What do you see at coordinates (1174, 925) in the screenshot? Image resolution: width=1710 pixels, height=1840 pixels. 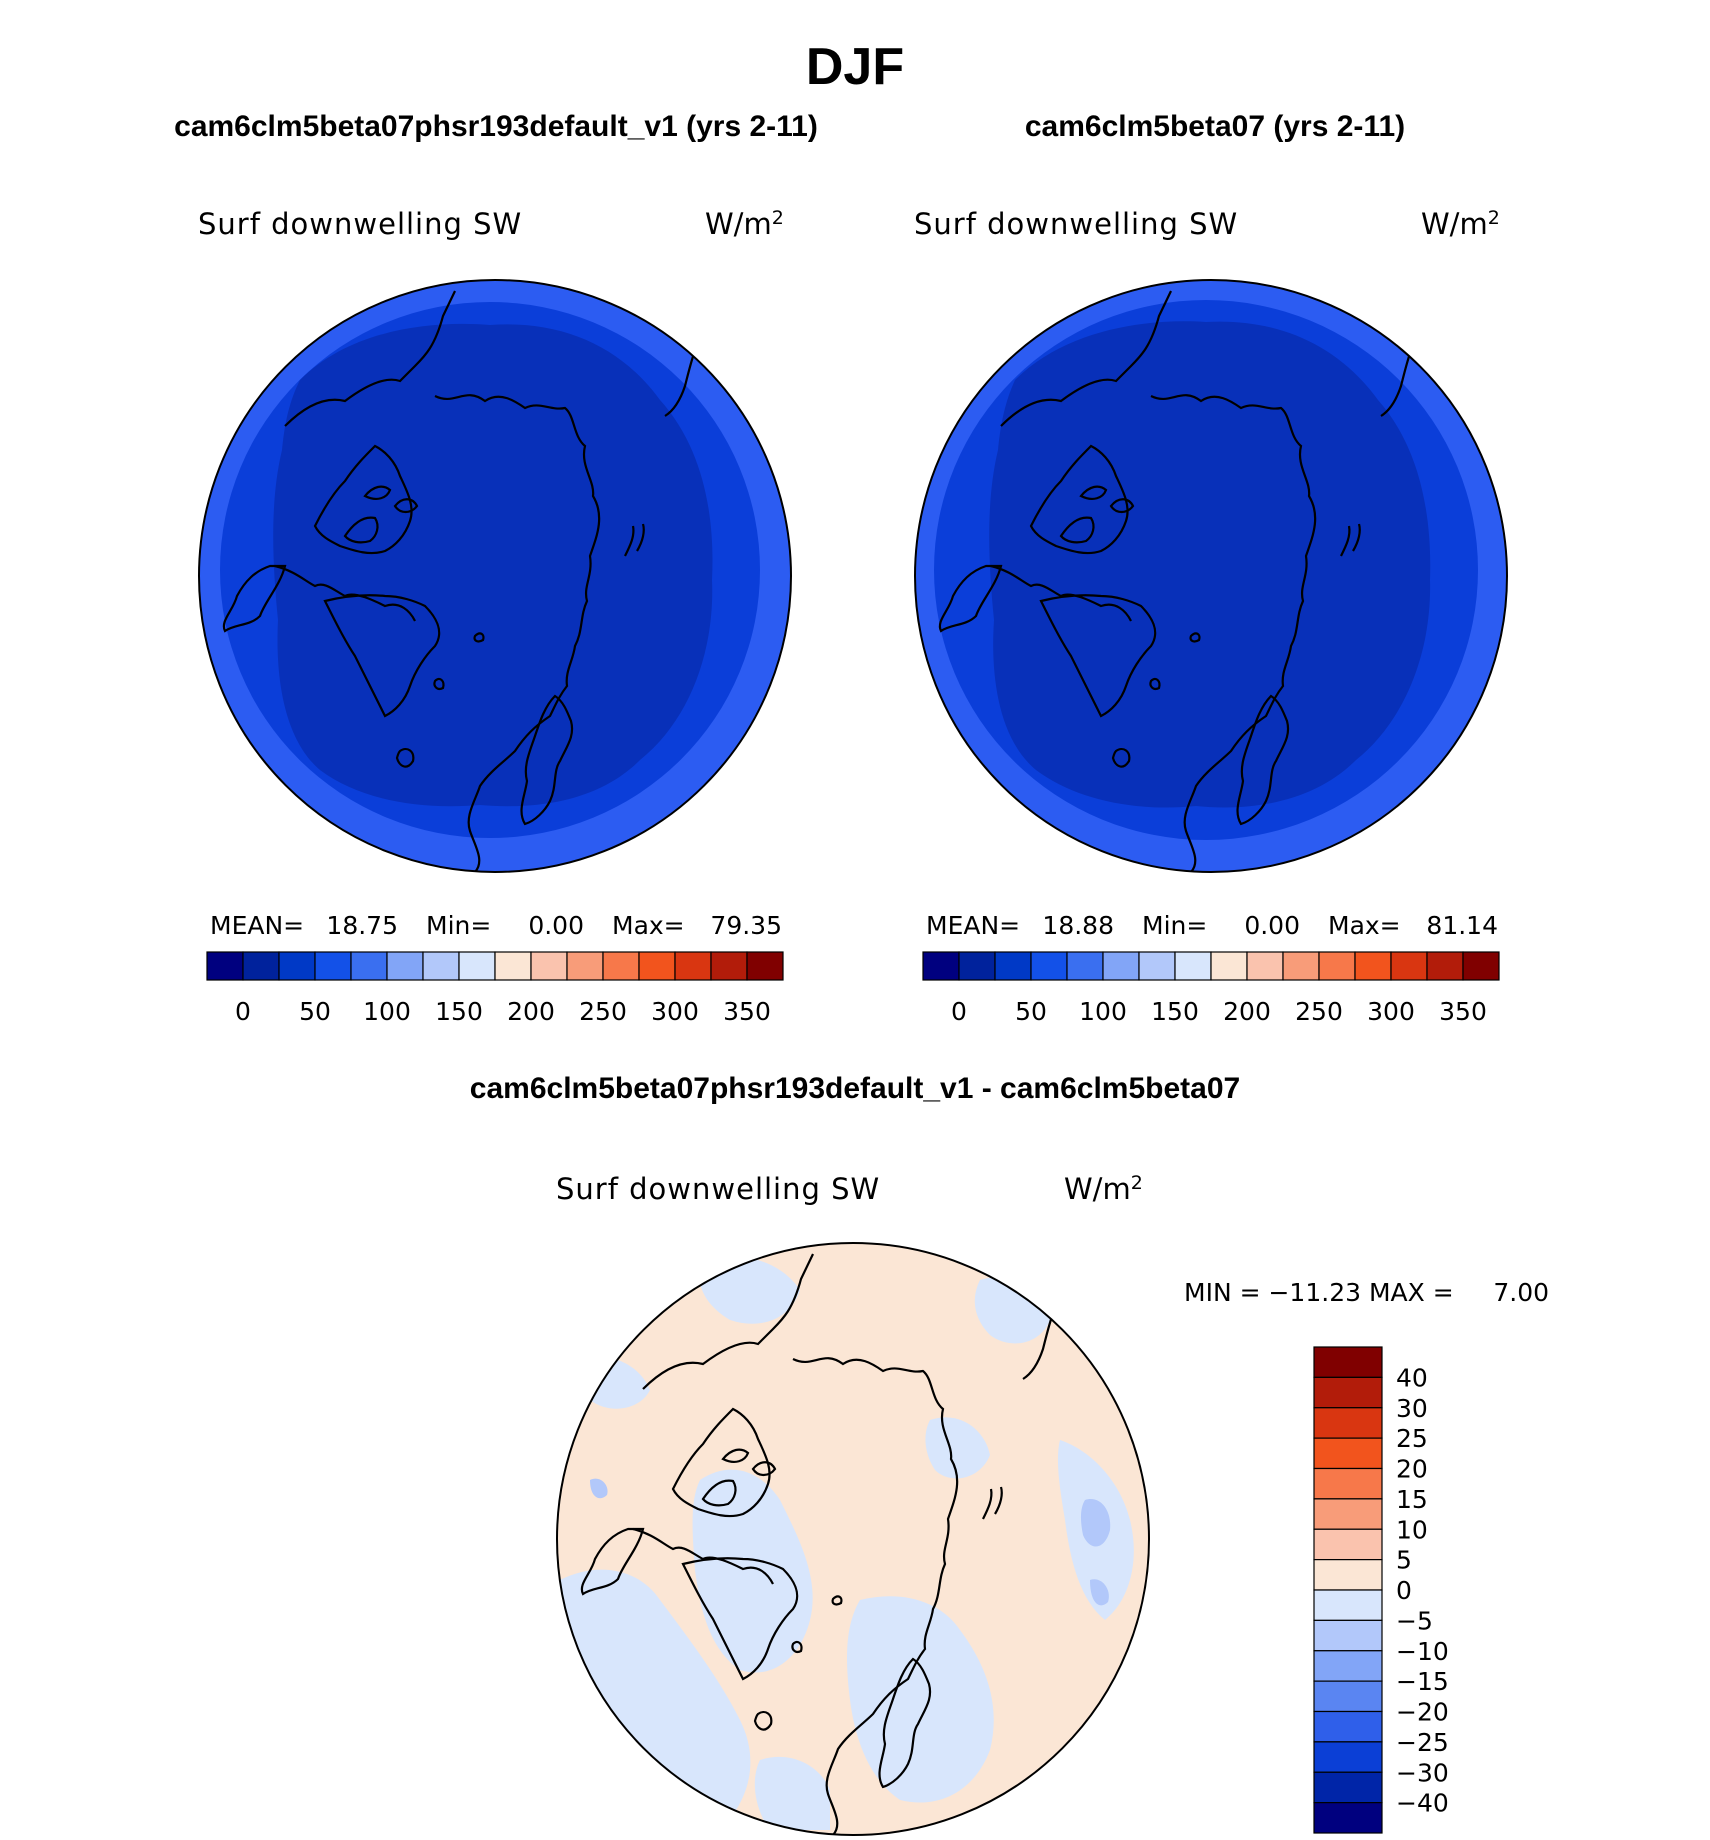 I see `panel-right-min-label: Min=` at bounding box center [1174, 925].